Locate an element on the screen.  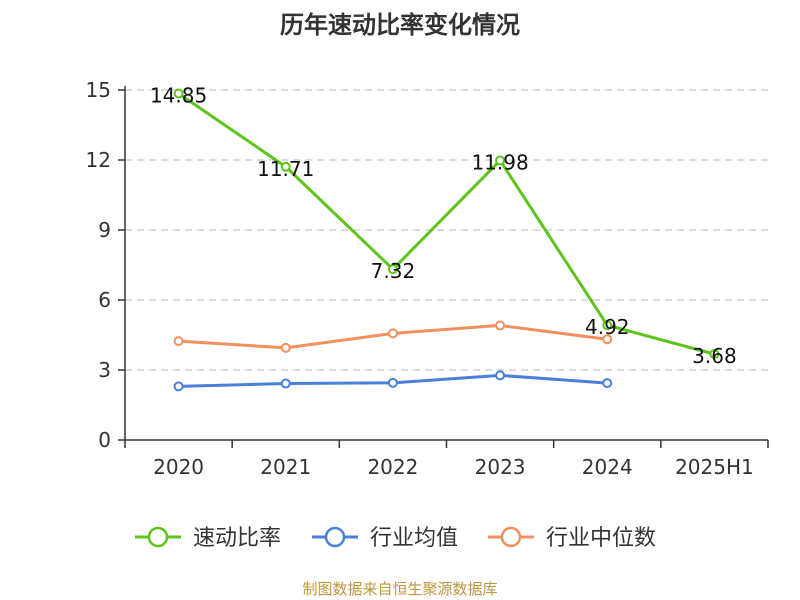
legend-label: 行业均值 is located at coordinates (414, 538).